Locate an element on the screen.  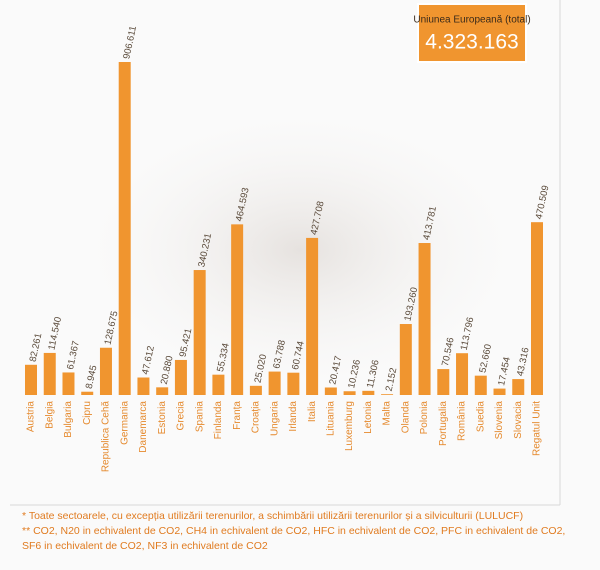
x-tick-label: Lituania is located at coordinates (330, 418).